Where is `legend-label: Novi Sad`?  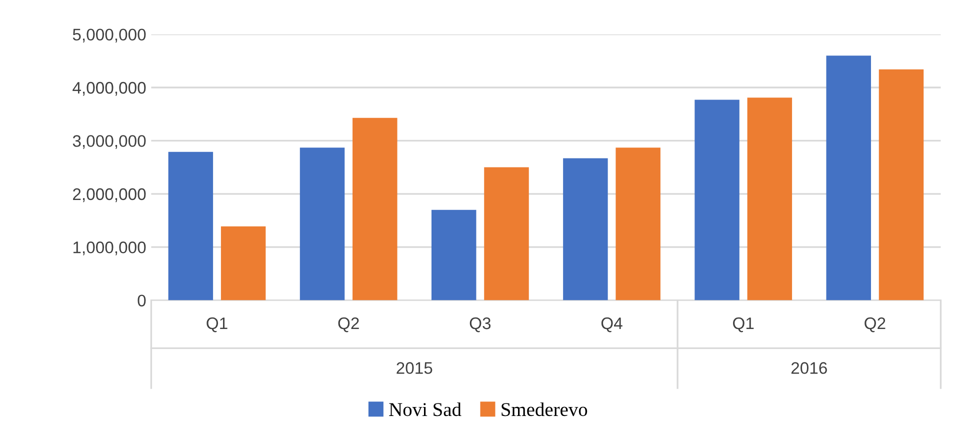 legend-label: Novi Sad is located at coordinates (425, 409).